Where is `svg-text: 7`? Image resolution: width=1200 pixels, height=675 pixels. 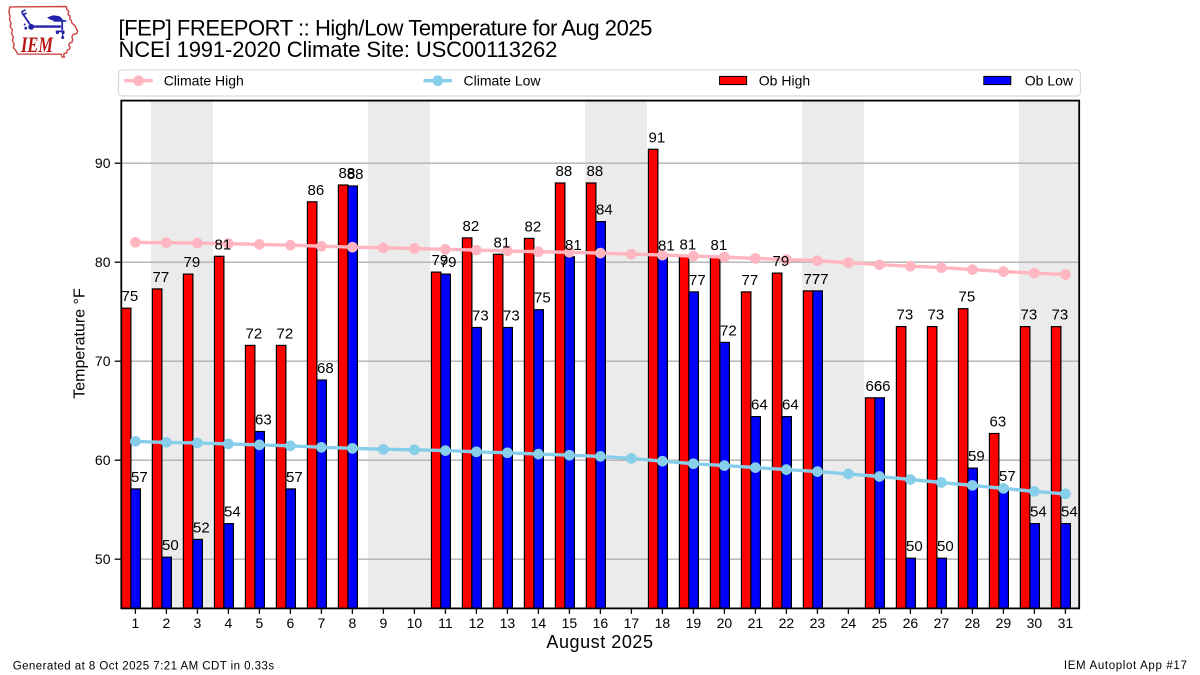
svg-text: 7 is located at coordinates (322, 623).